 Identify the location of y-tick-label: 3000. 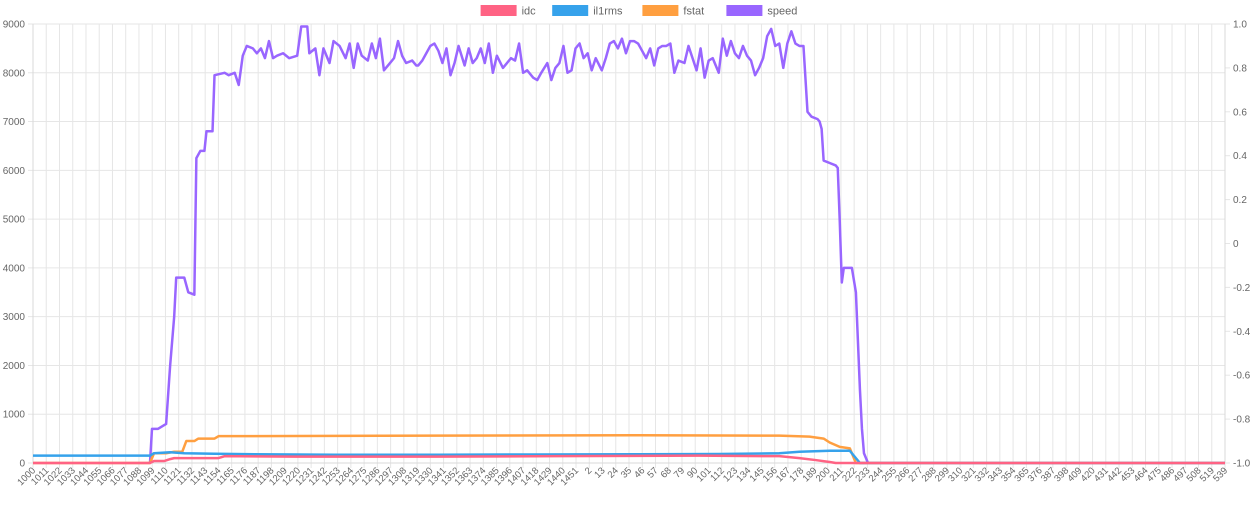
(14, 317).